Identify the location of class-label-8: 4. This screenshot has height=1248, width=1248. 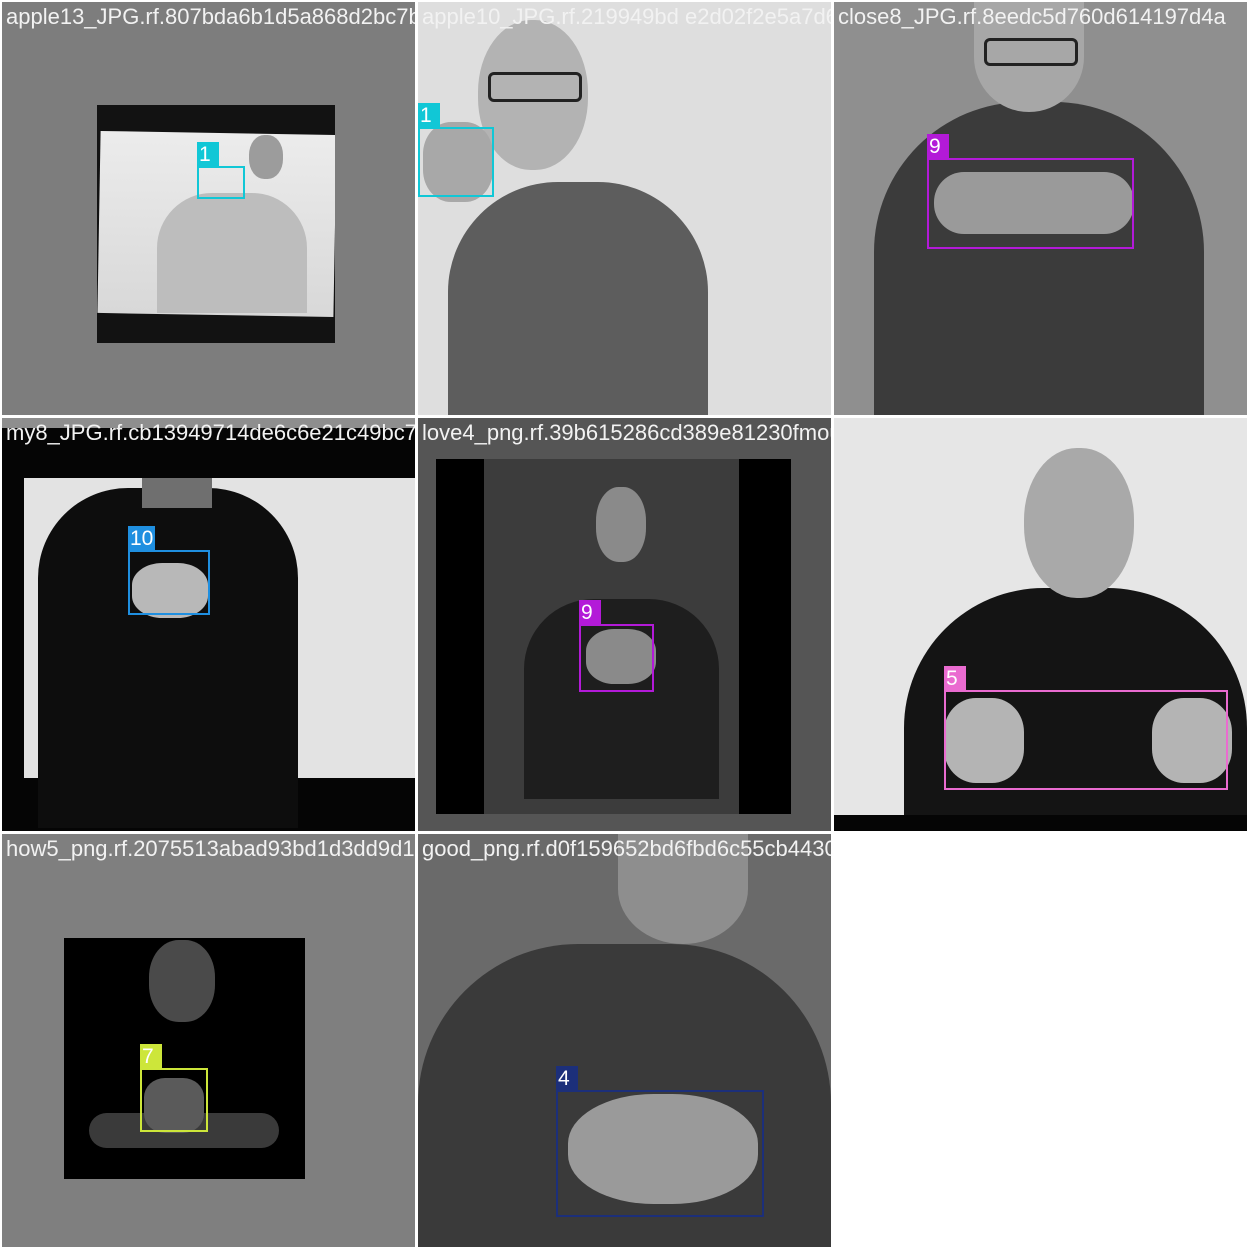
(567, 1078).